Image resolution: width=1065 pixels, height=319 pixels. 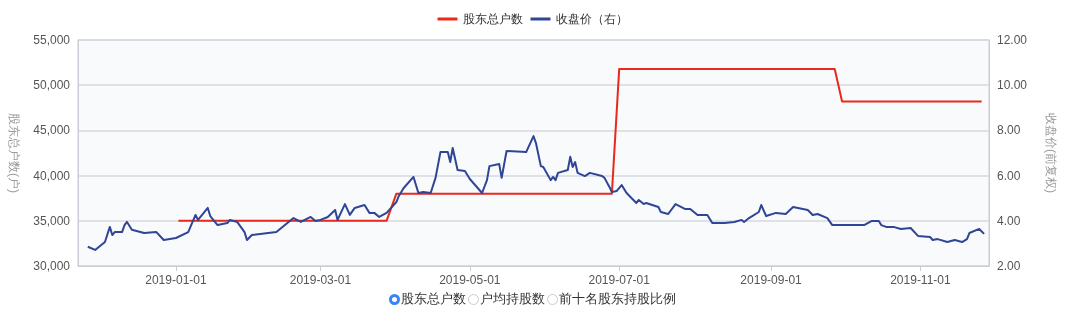 What do you see at coordinates (619, 280) in the screenshot?
I see `x-tick-label: 2019-07-01` at bounding box center [619, 280].